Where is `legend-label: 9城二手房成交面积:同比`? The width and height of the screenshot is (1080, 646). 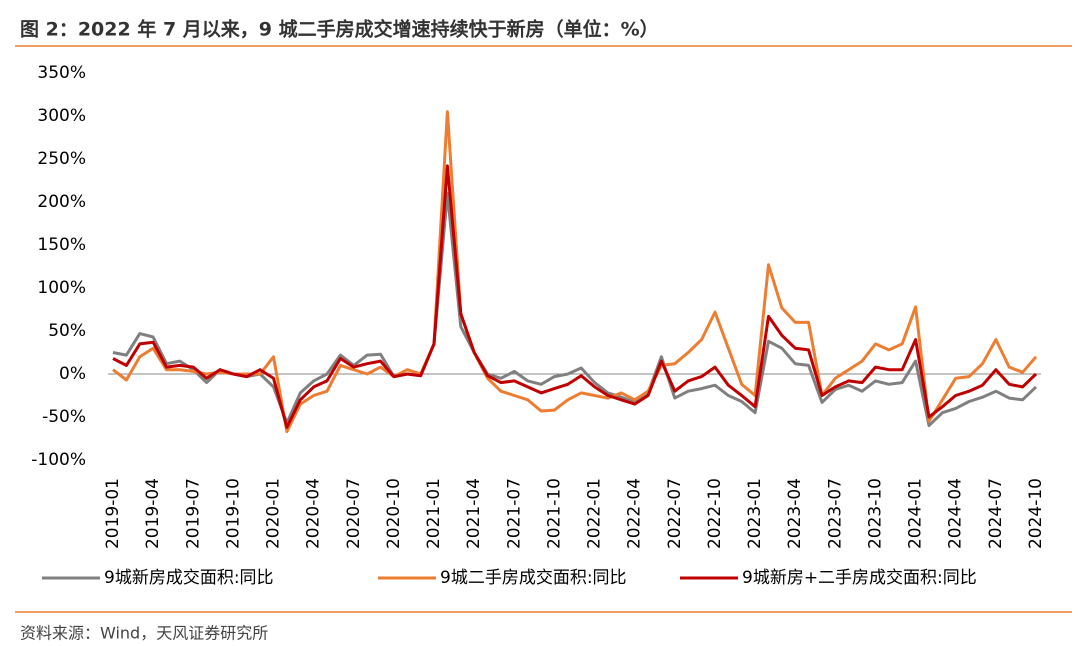 legend-label: 9城二手房成交面积:同比 is located at coordinates (533, 578).